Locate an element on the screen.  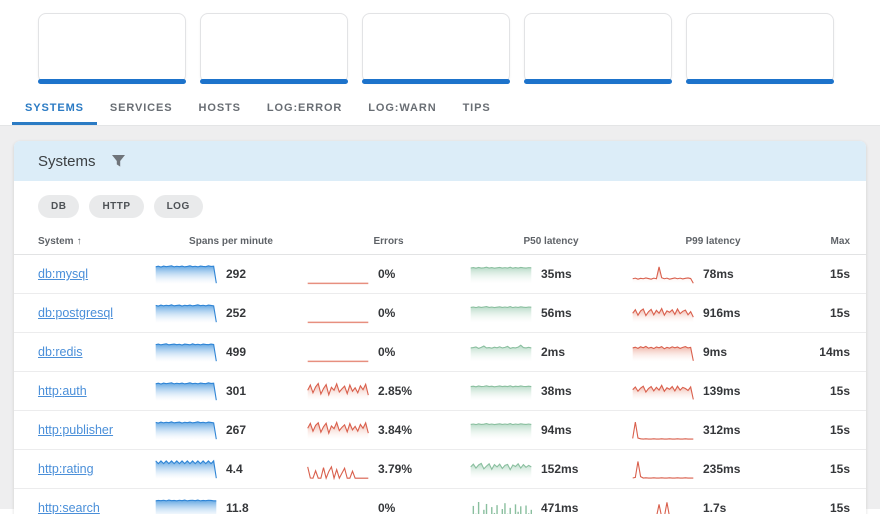
p50-cell: 35ms is located at coordinates (551, 274).